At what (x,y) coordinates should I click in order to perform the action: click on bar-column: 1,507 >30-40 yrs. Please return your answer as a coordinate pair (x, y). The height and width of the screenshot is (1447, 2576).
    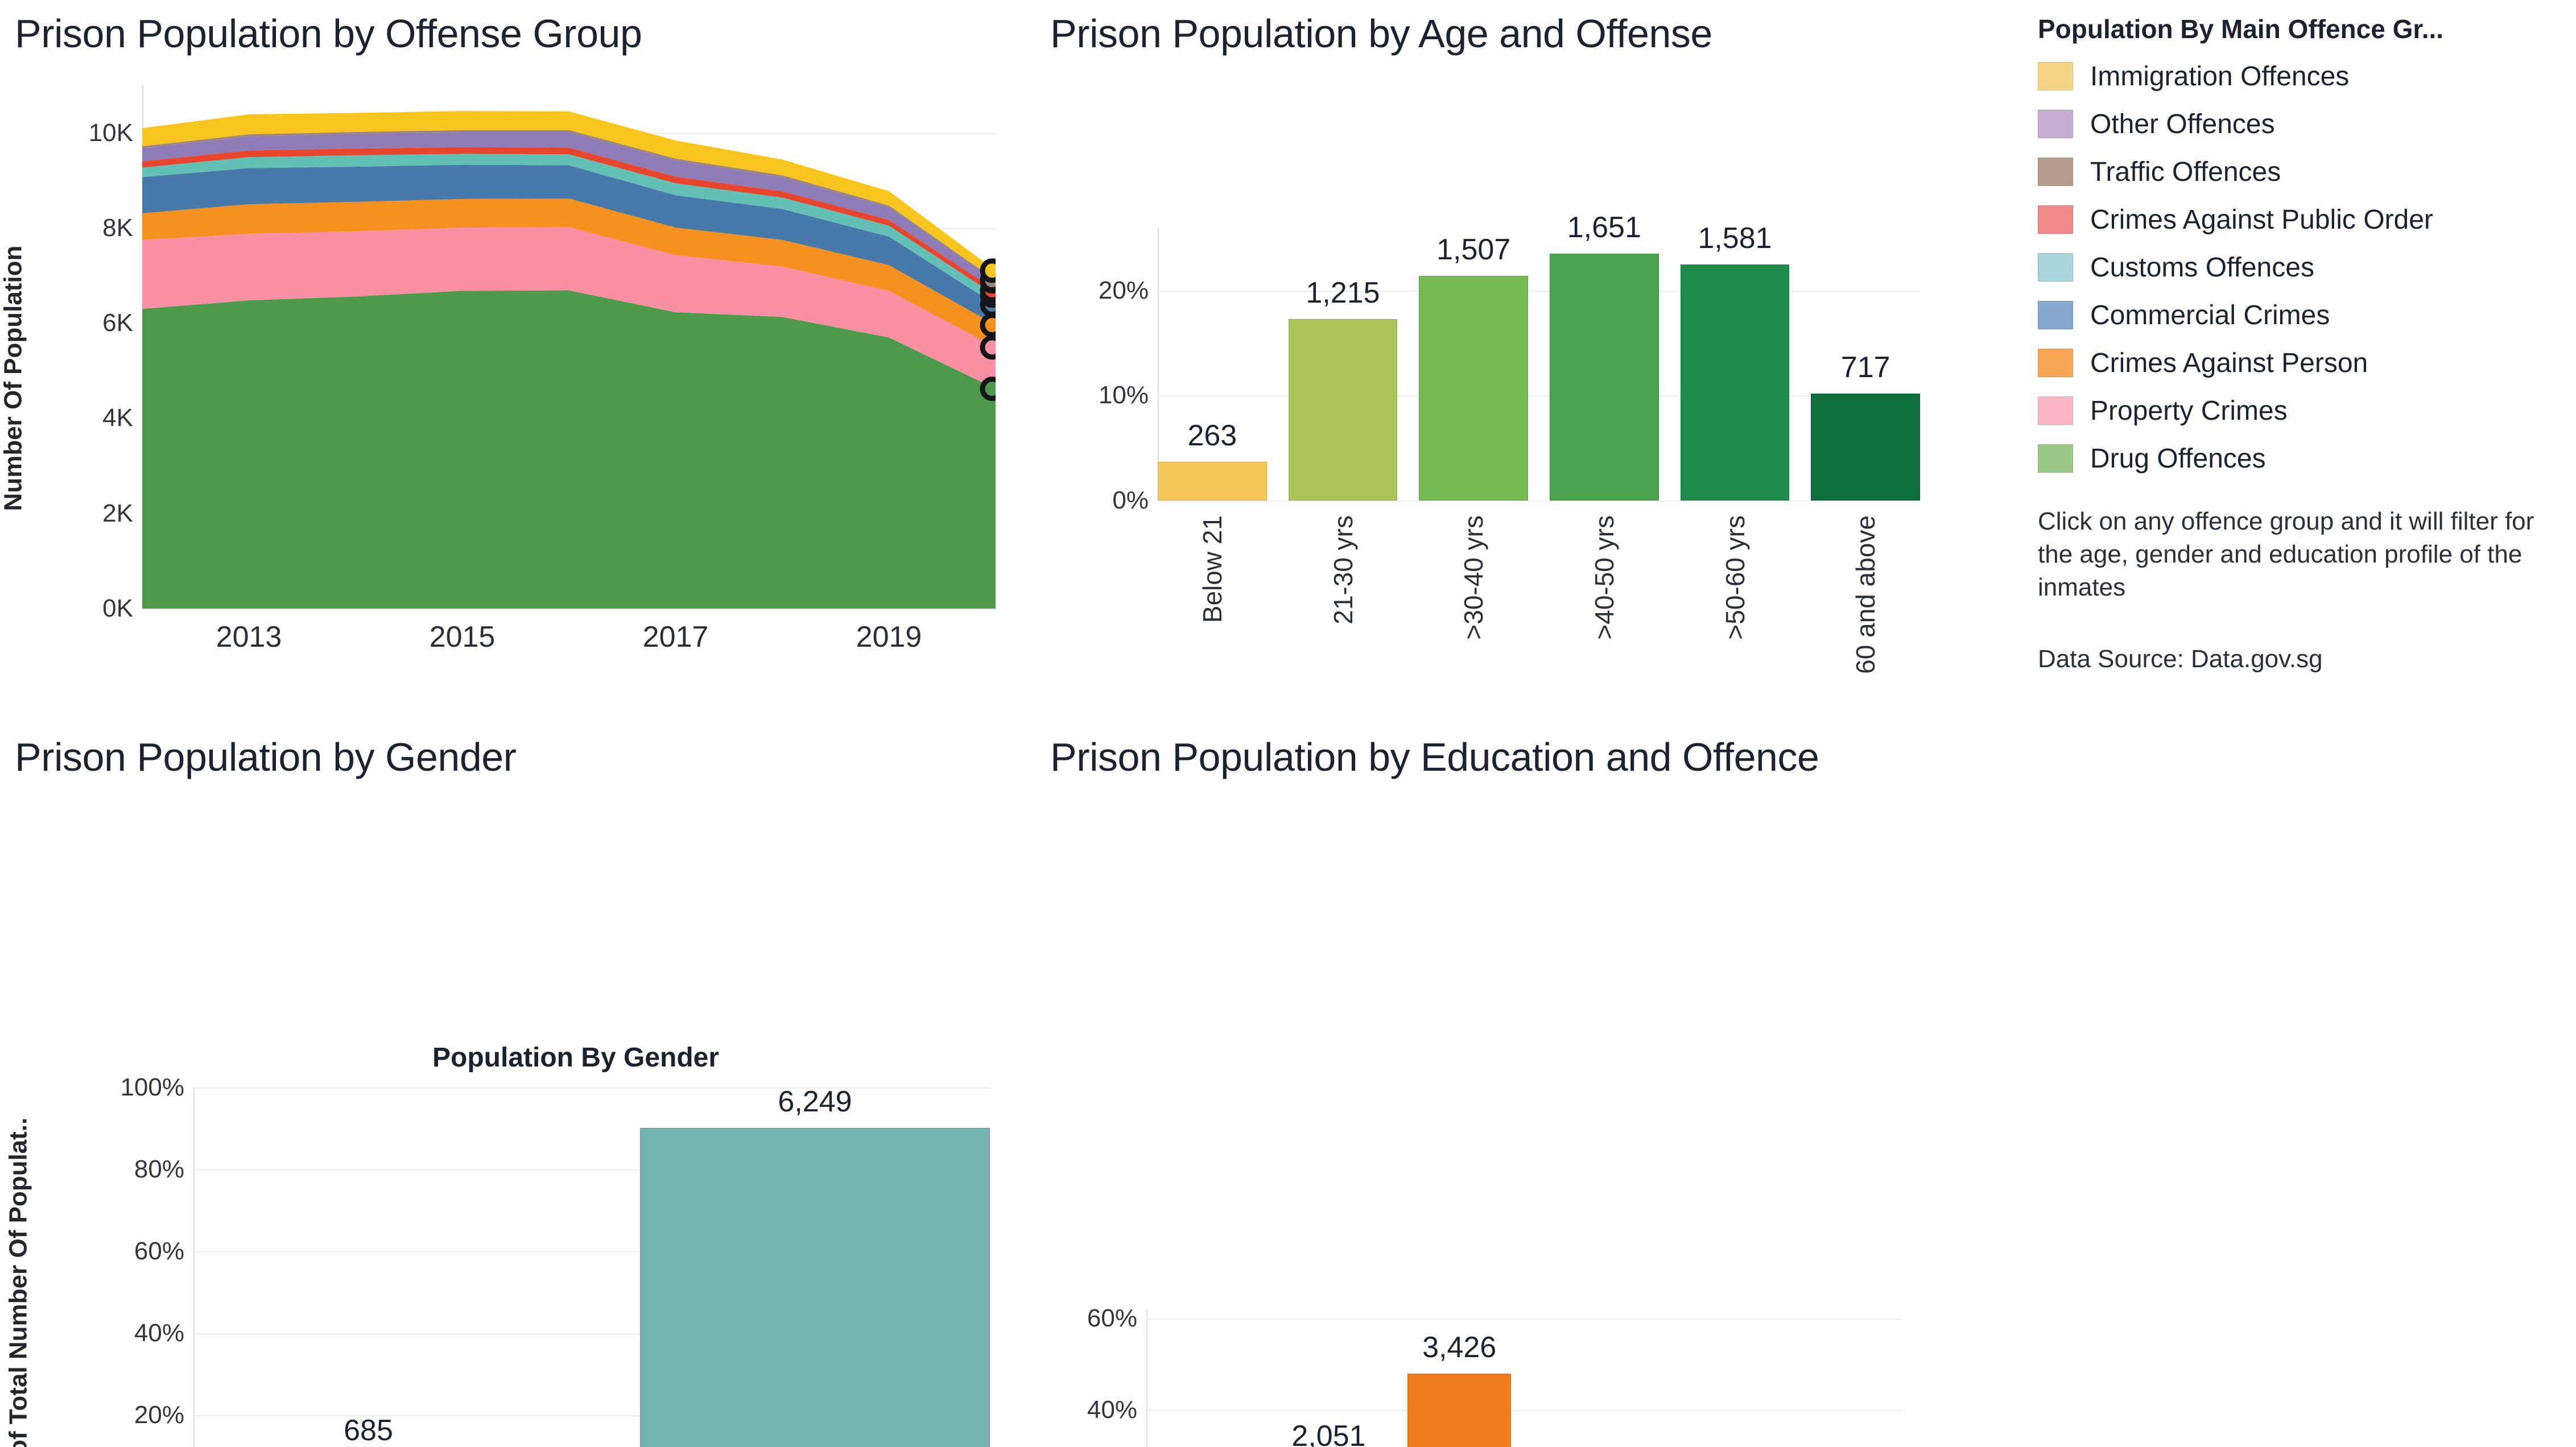
    Looking at the image, I should click on (1474, 434).